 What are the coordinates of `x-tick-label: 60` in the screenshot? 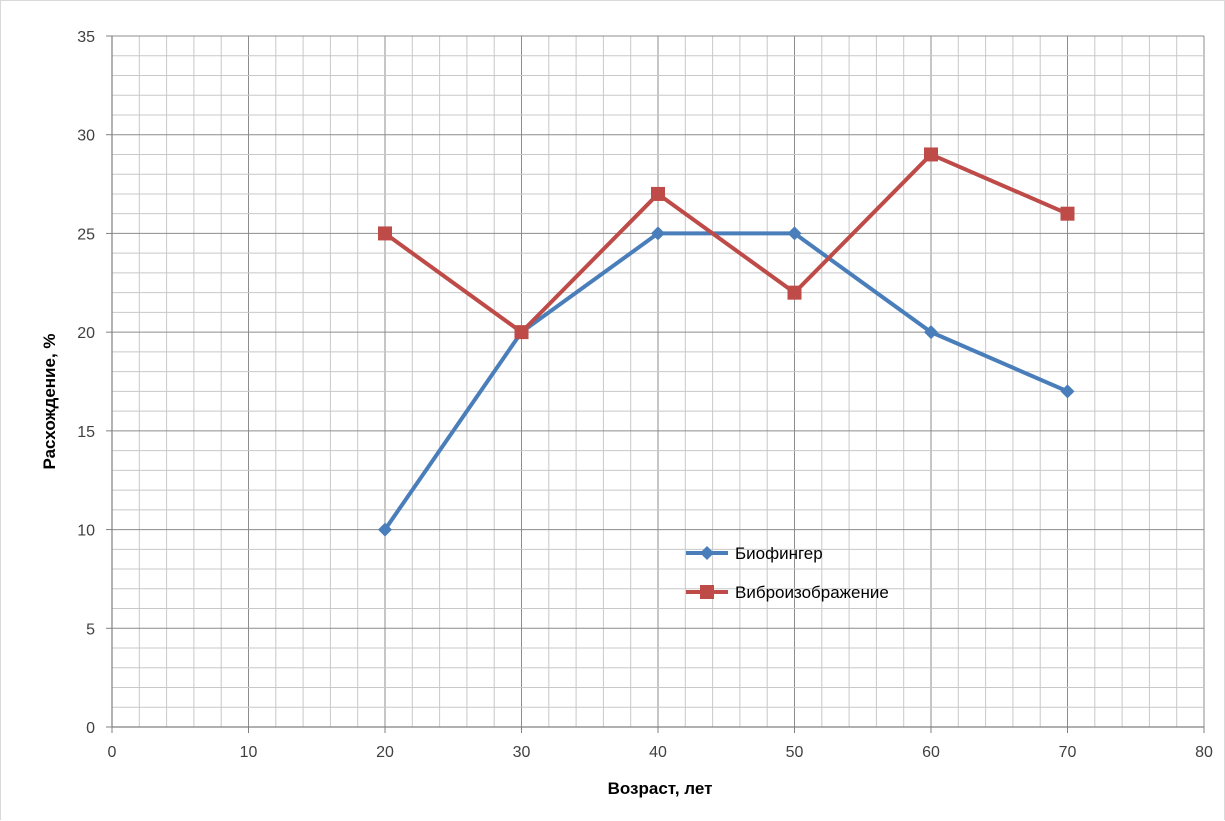 It's located at (931, 752).